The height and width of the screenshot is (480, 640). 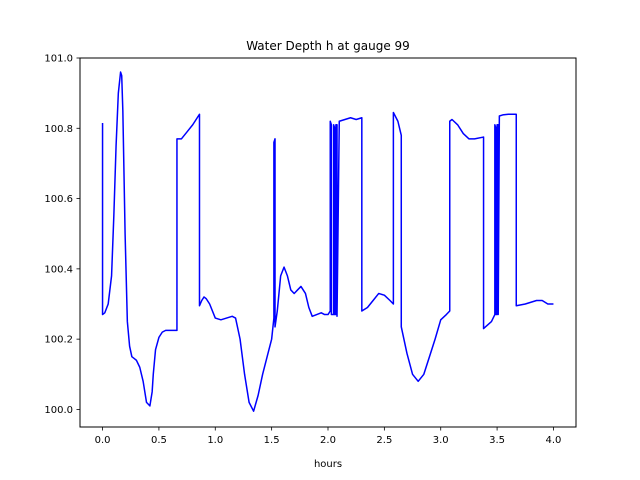 What do you see at coordinates (215, 440) in the screenshot?
I see `x-tick-label: 1.0` at bounding box center [215, 440].